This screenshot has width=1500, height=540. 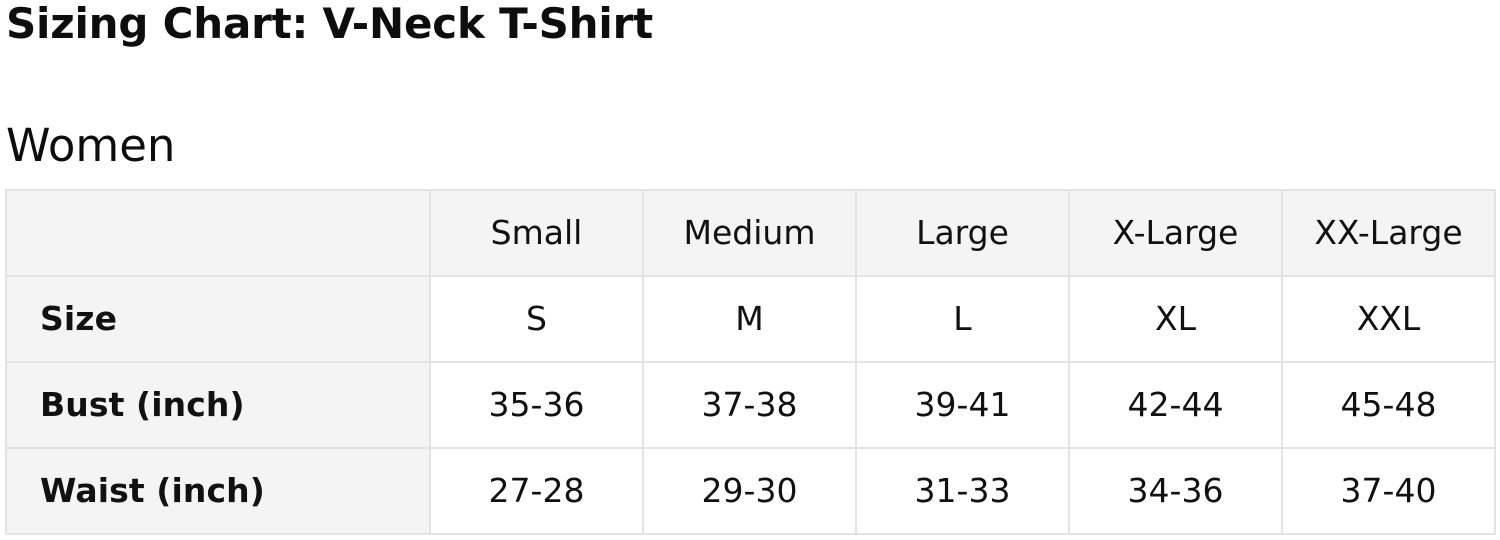 What do you see at coordinates (1388, 319) in the screenshot?
I see `cell-size-xx-large: XXL` at bounding box center [1388, 319].